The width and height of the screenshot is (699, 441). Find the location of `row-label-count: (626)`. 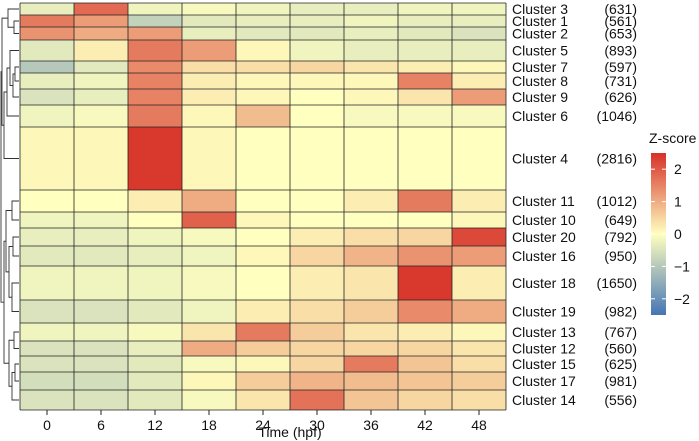

row-label-count: (626) is located at coordinates (620, 97).